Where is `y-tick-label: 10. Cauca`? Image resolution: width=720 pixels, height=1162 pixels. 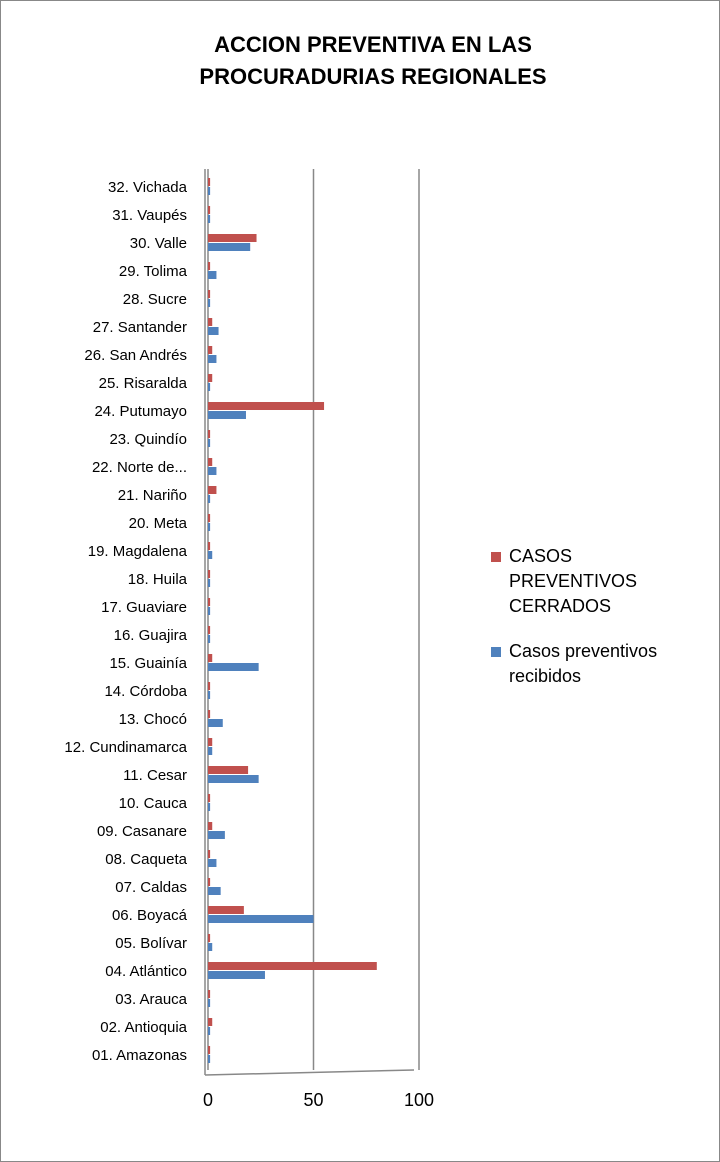
y-tick-label: 10. Cauca is located at coordinates (153, 803).